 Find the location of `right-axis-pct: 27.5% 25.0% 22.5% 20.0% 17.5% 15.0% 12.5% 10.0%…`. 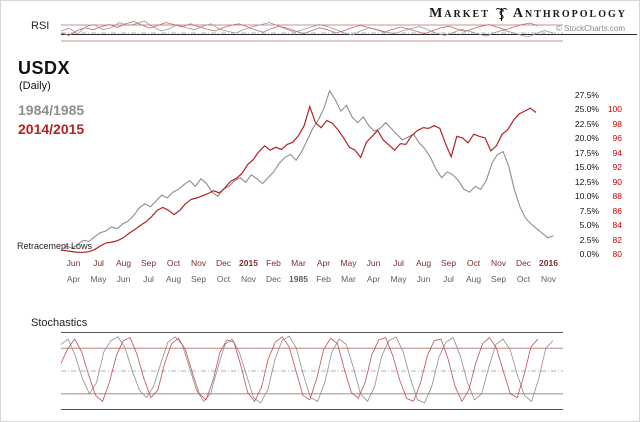

right-axis-pct: 27.5% 25.0% 22.5% 20.0% 17.5% 15.0% 12.5% 10.0%… is located at coordinates (581, 172).